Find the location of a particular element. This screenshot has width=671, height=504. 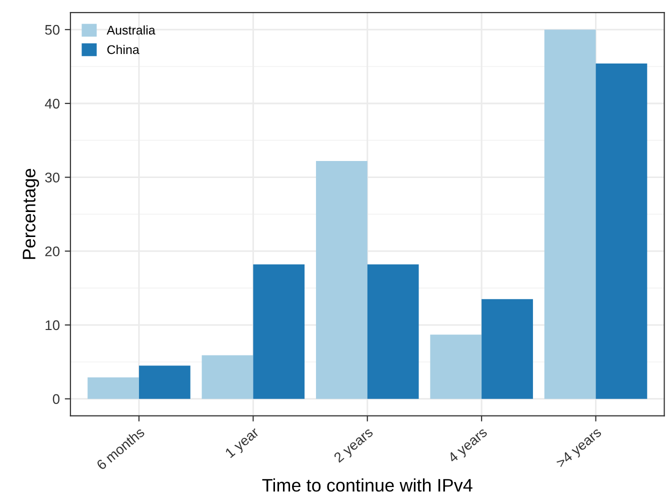

y-tick-label: 30 is located at coordinates (52, 177).